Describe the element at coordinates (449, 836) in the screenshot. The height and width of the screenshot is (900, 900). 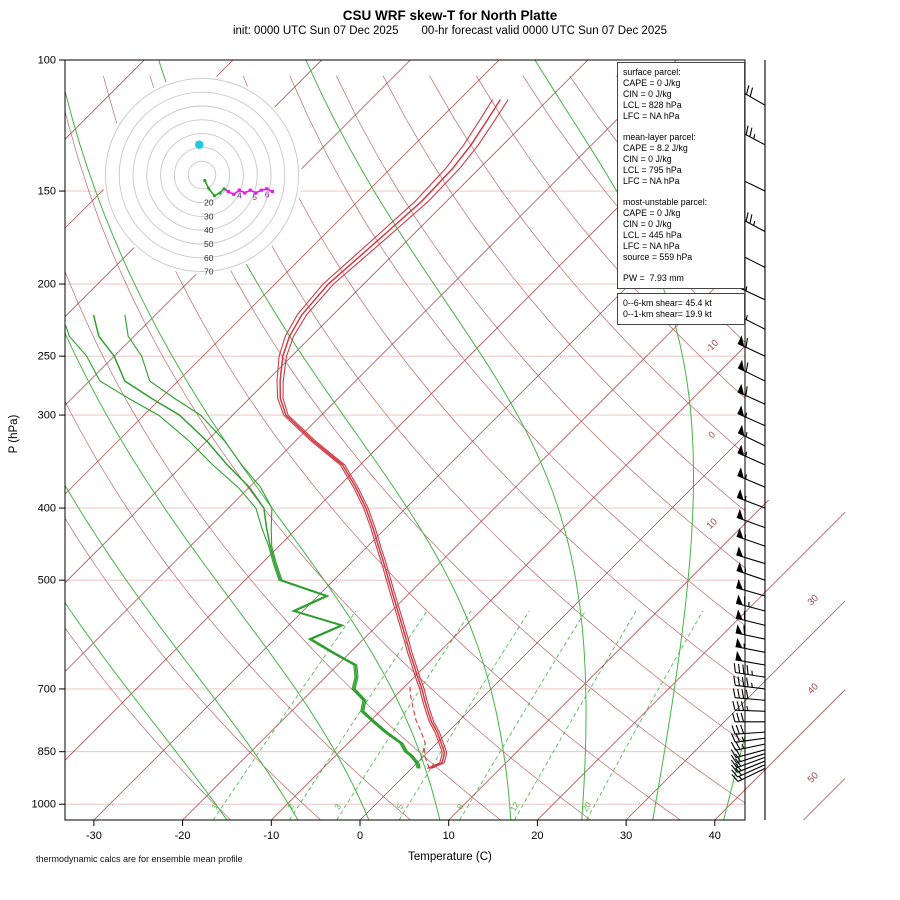
I see `x-tick-label: 10` at that location.